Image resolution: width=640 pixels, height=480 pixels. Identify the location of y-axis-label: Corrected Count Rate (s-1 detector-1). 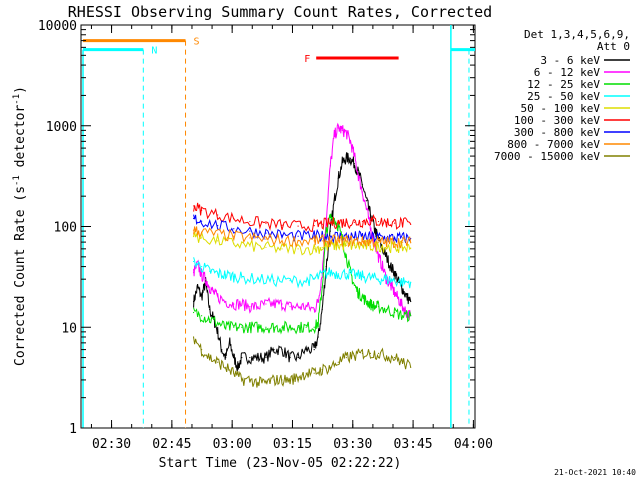
(20, 226).